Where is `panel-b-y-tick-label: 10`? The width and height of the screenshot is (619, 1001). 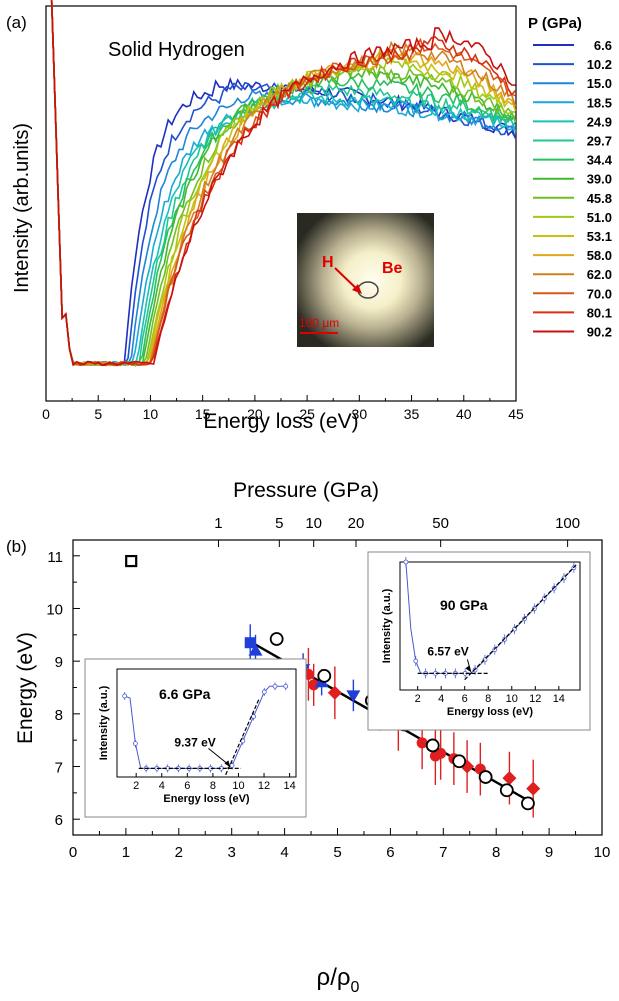 panel-b-y-tick-label: 10 is located at coordinates (54, 609).